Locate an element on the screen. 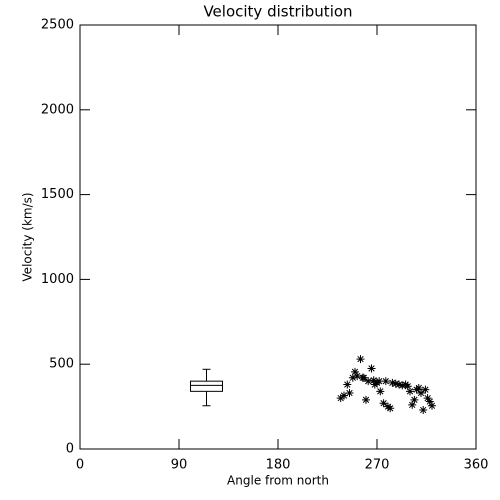  chart-title: Velocity distribution is located at coordinates (277, 12).